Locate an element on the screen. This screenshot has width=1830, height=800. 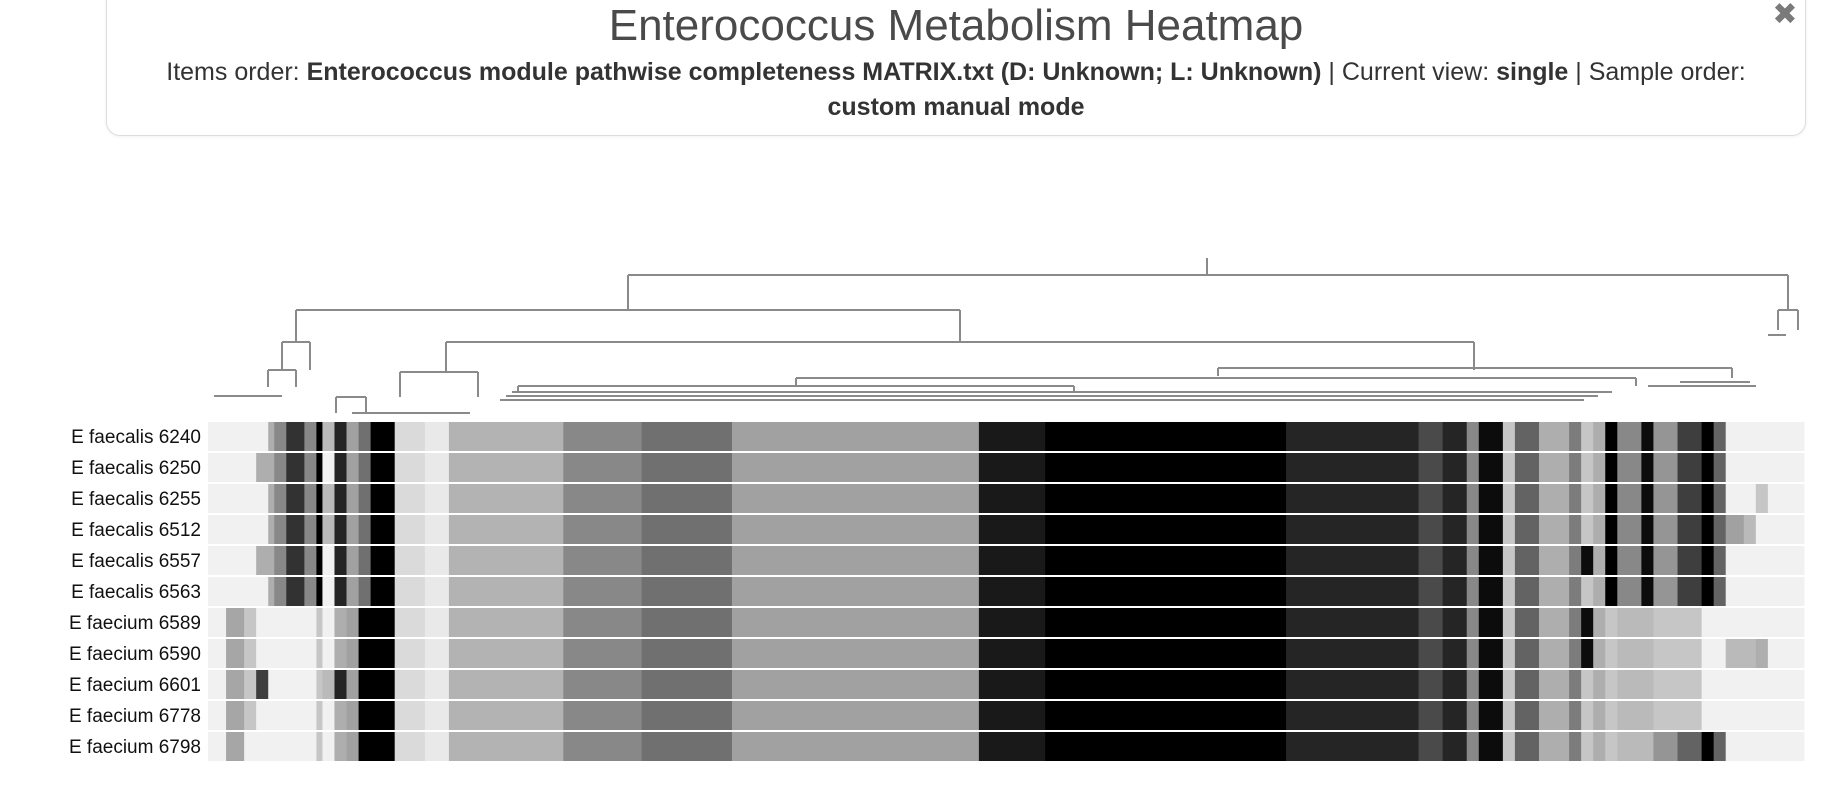
row-label: E faecium 6798 is located at coordinates (135, 747).